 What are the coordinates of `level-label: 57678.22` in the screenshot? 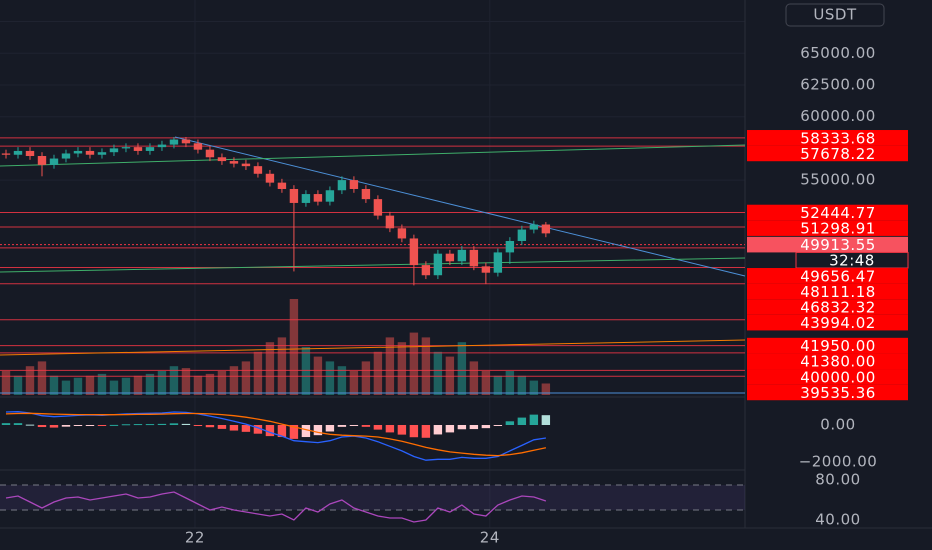 It's located at (838, 154).